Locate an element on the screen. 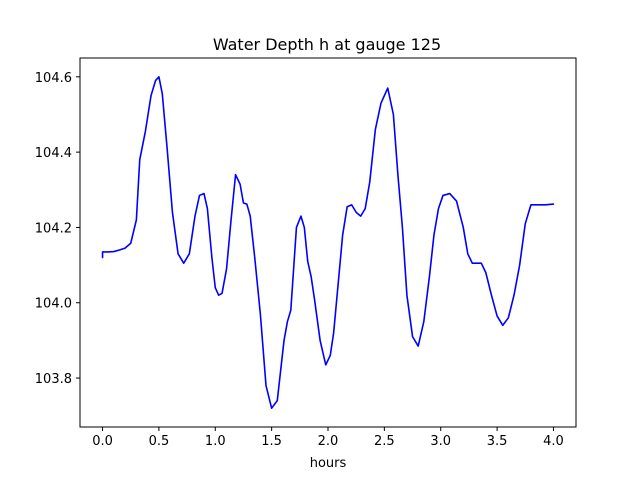 The image size is (640, 480). x-tick-label: 2.0 is located at coordinates (328, 441).